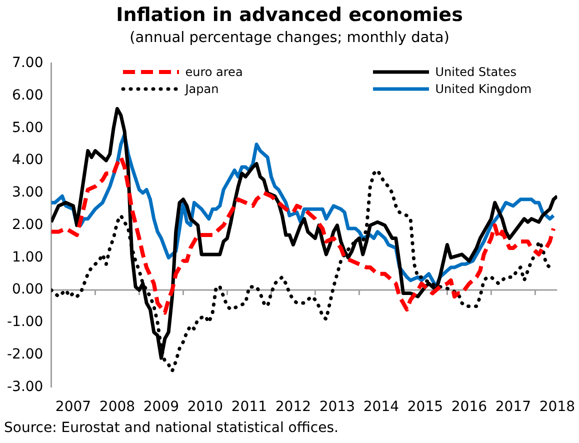  I want to click on chart-title: Inflation in advanced economies, so click(289, 15).